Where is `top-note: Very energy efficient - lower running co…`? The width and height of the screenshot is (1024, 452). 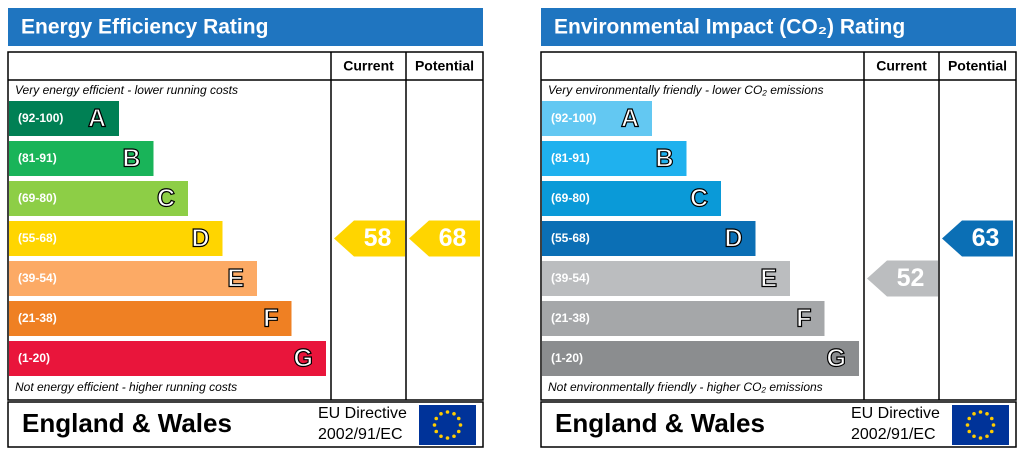 top-note: Very energy efficient - lower running co… is located at coordinates (126, 90).